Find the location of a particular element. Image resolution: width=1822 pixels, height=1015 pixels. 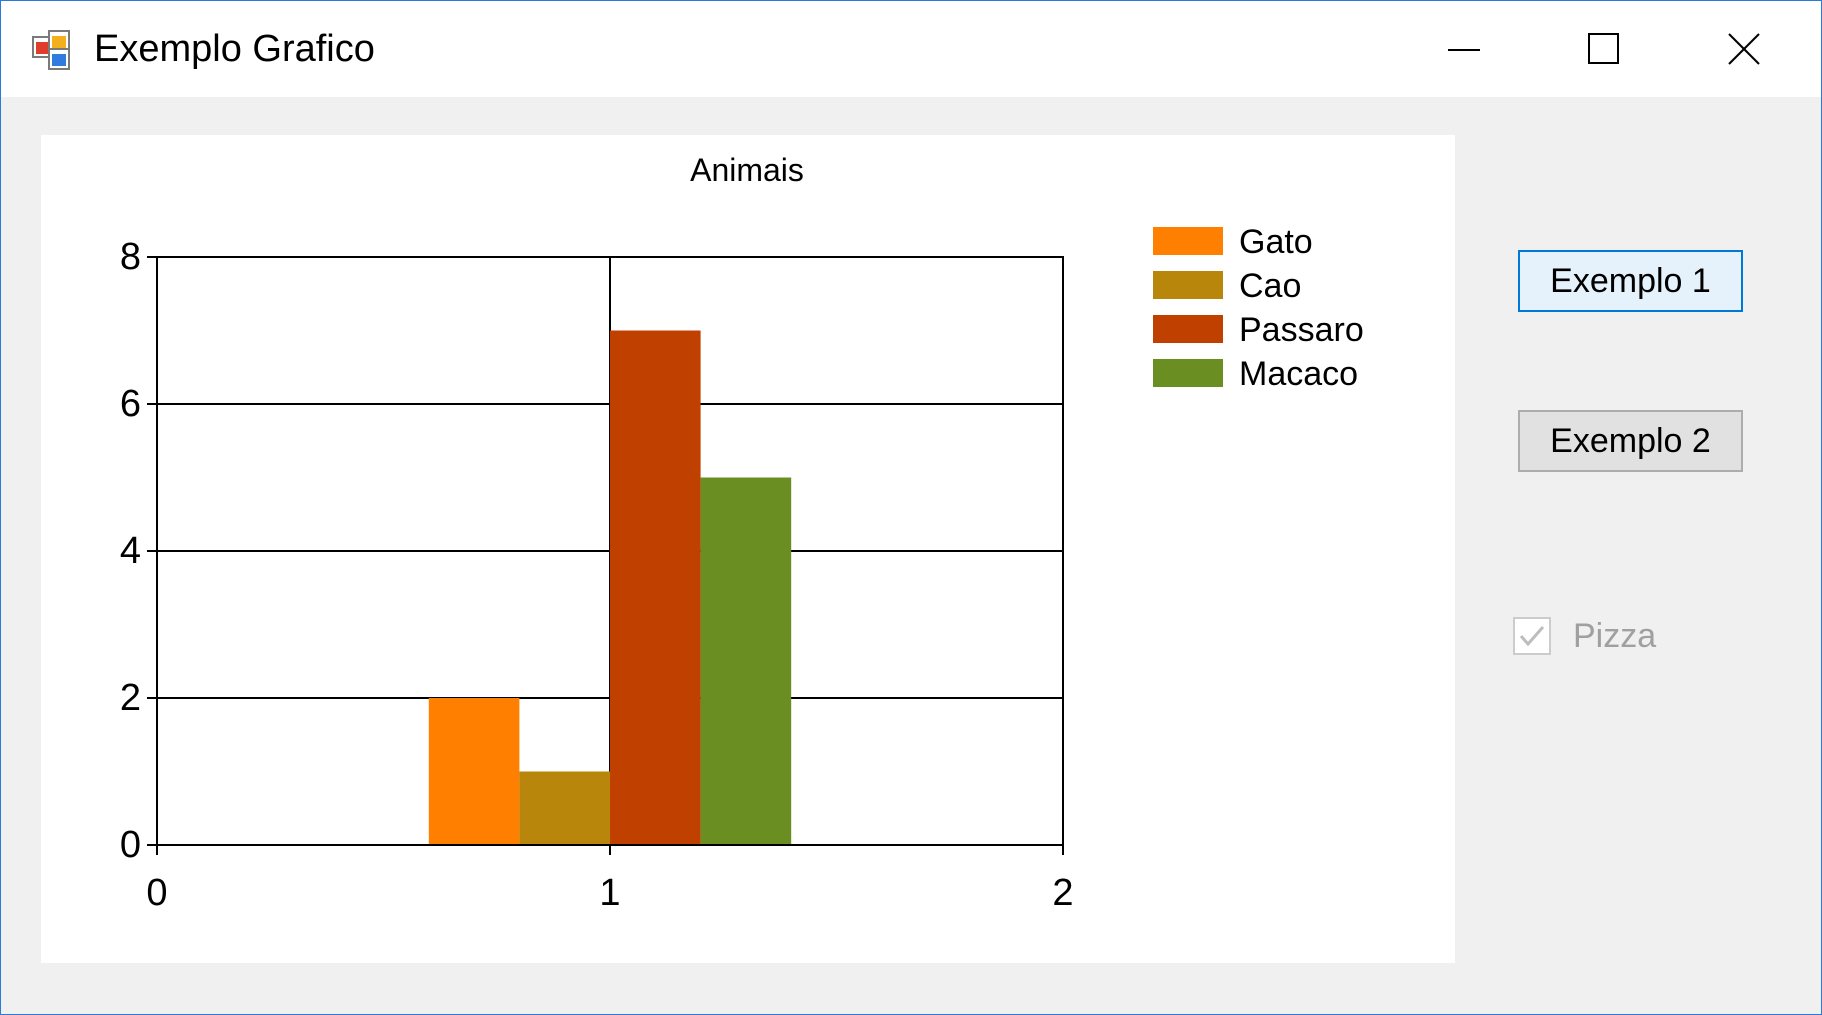

legend-swatch-cao is located at coordinates (1188, 285).